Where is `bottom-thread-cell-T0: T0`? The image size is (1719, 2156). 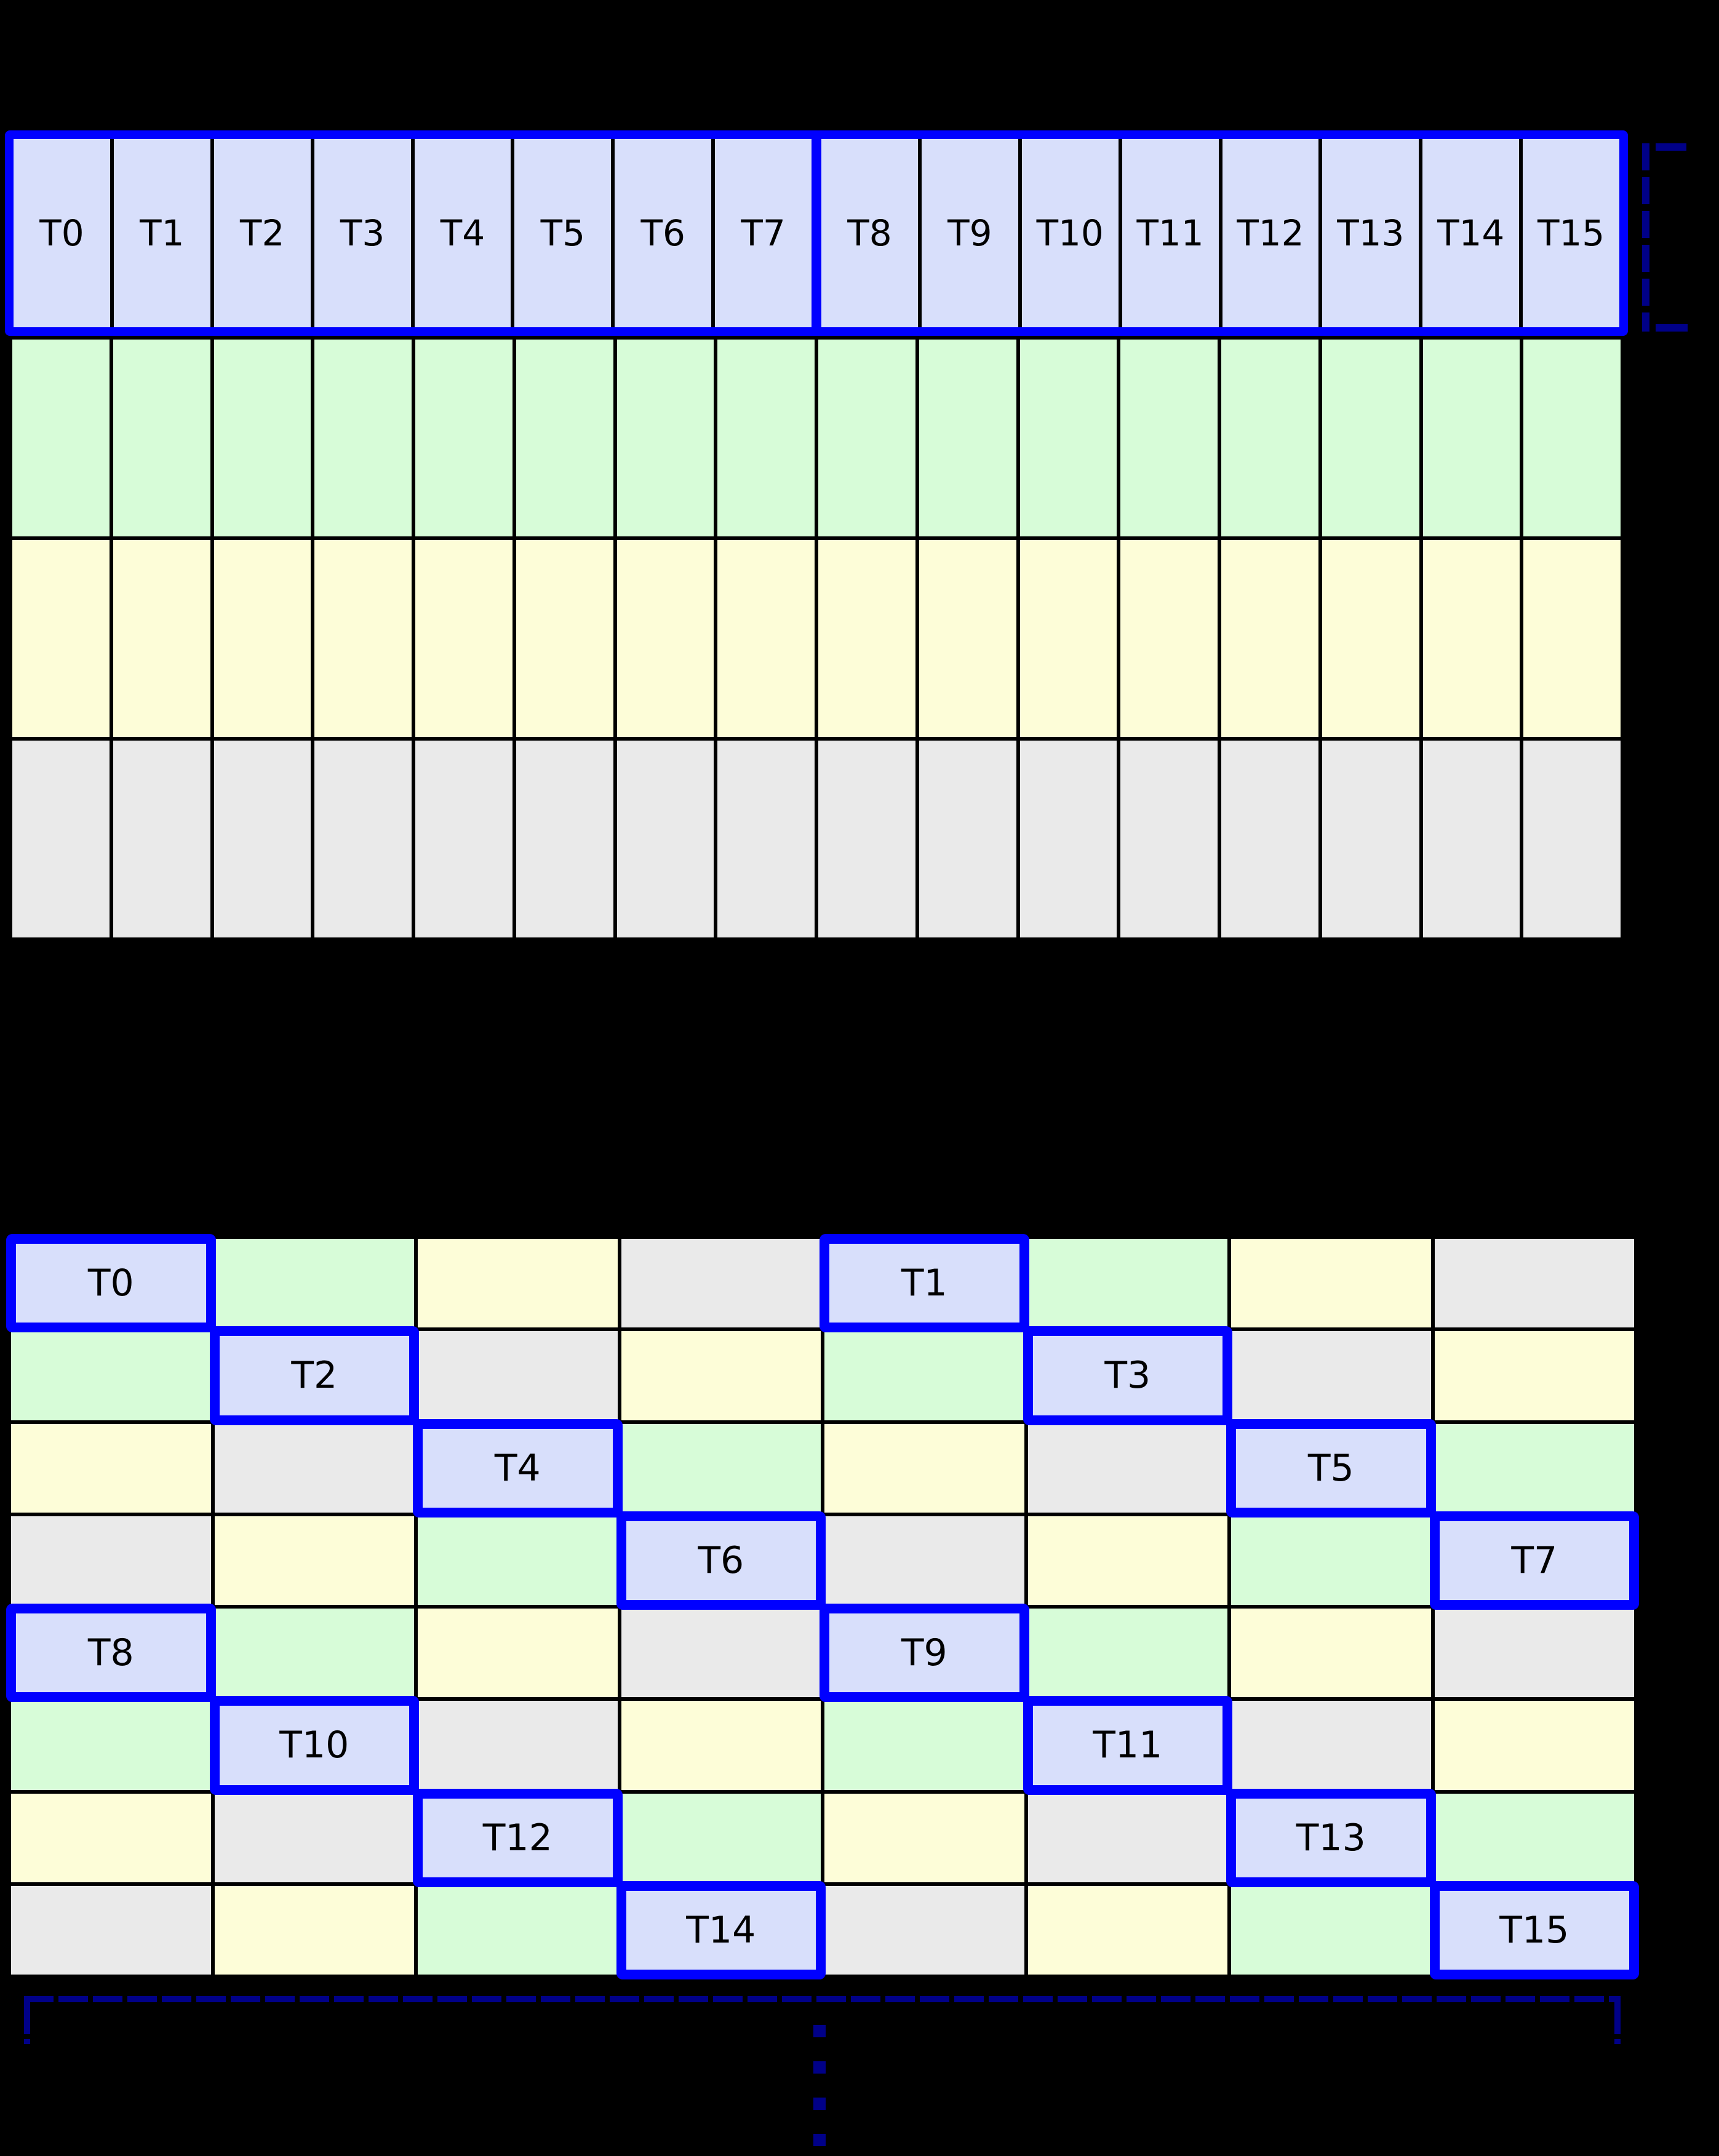 bottom-thread-cell-T0: T0 is located at coordinates (111, 1283).